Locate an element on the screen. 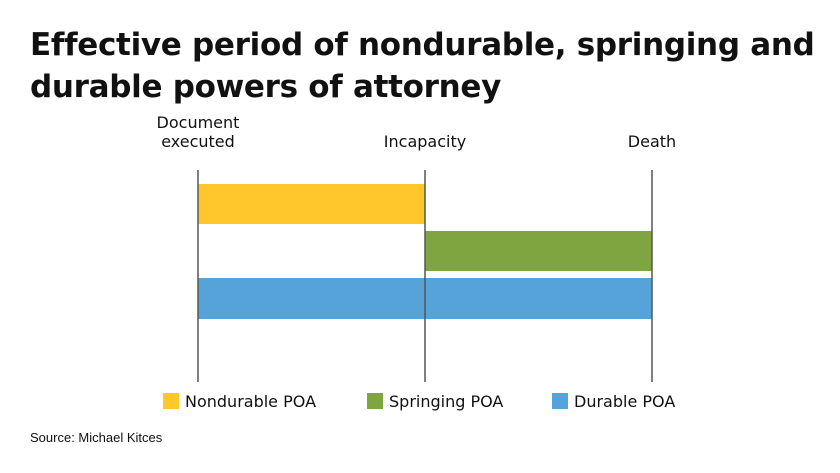 Image resolution: width=840 pixels, height=473 pixels. legend-label-springing-poa: Springing POA is located at coordinates (446, 401).